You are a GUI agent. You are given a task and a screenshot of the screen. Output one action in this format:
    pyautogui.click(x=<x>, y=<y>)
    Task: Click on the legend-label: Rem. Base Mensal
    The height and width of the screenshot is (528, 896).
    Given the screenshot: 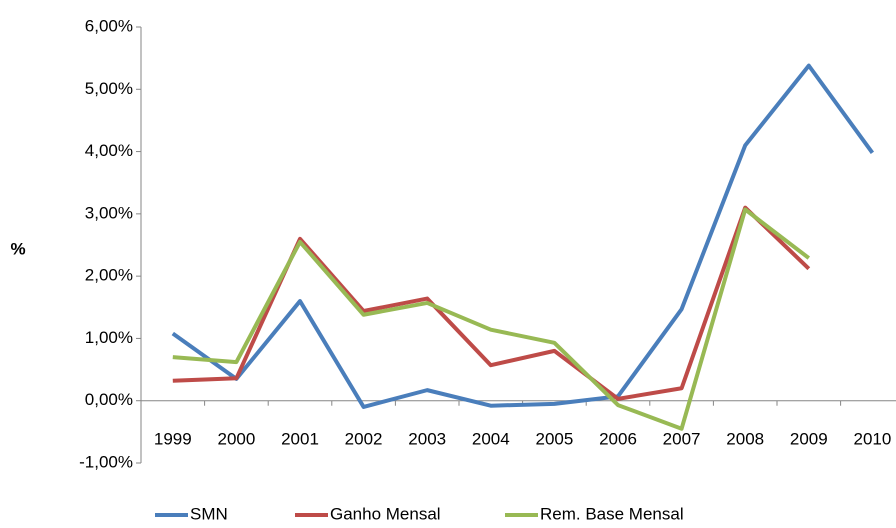 What is the action you would take?
    pyautogui.click(x=612, y=513)
    